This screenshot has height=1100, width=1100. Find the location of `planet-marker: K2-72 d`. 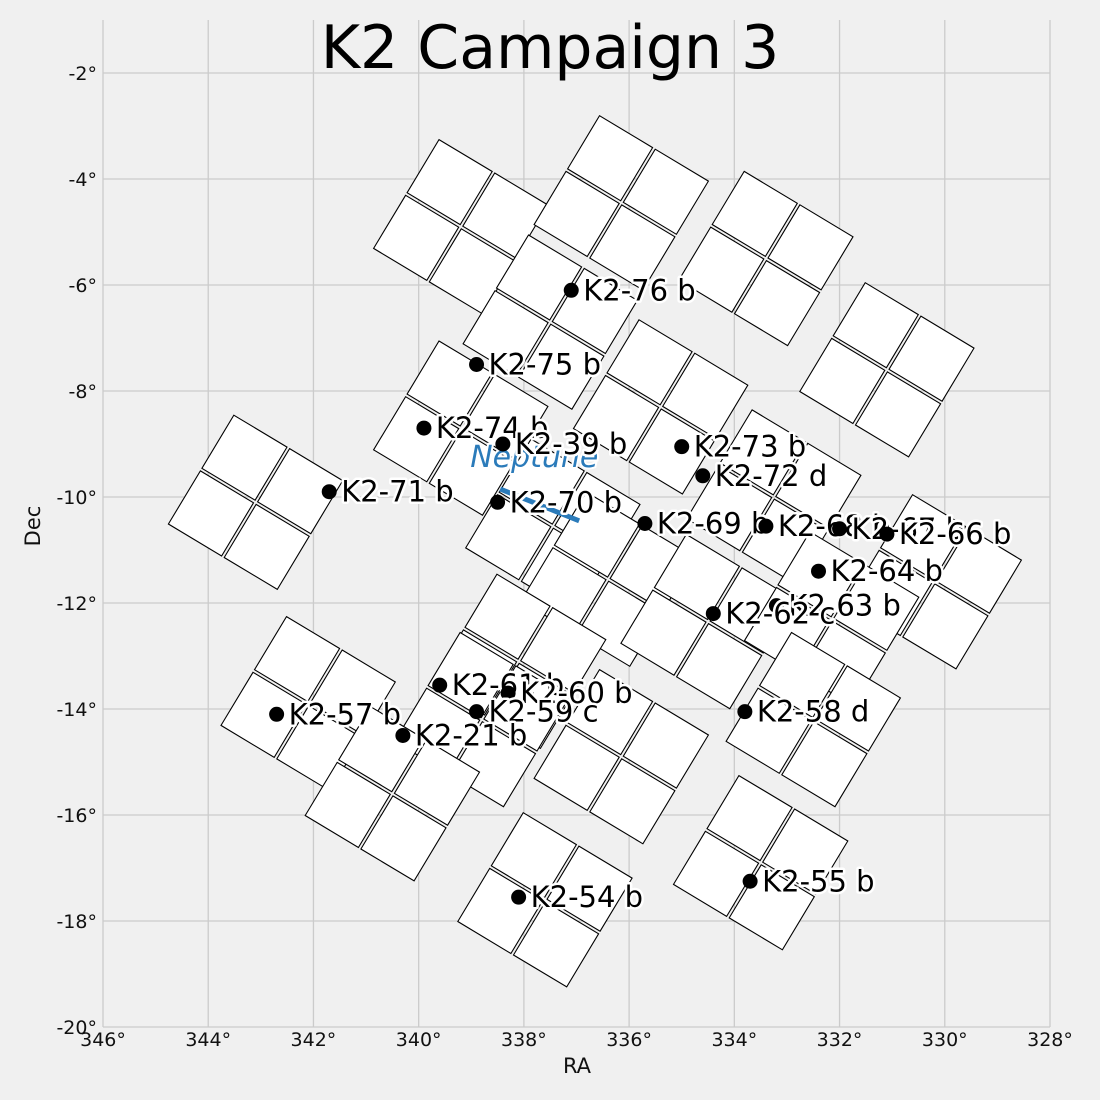

planet-marker: K2-72 d is located at coordinates (762, 475).